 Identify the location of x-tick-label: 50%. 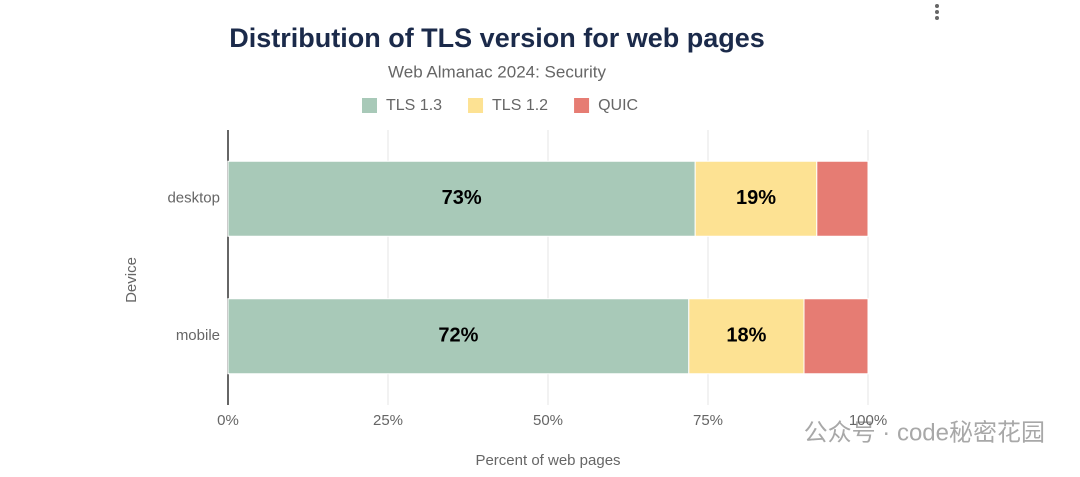
(548, 420).